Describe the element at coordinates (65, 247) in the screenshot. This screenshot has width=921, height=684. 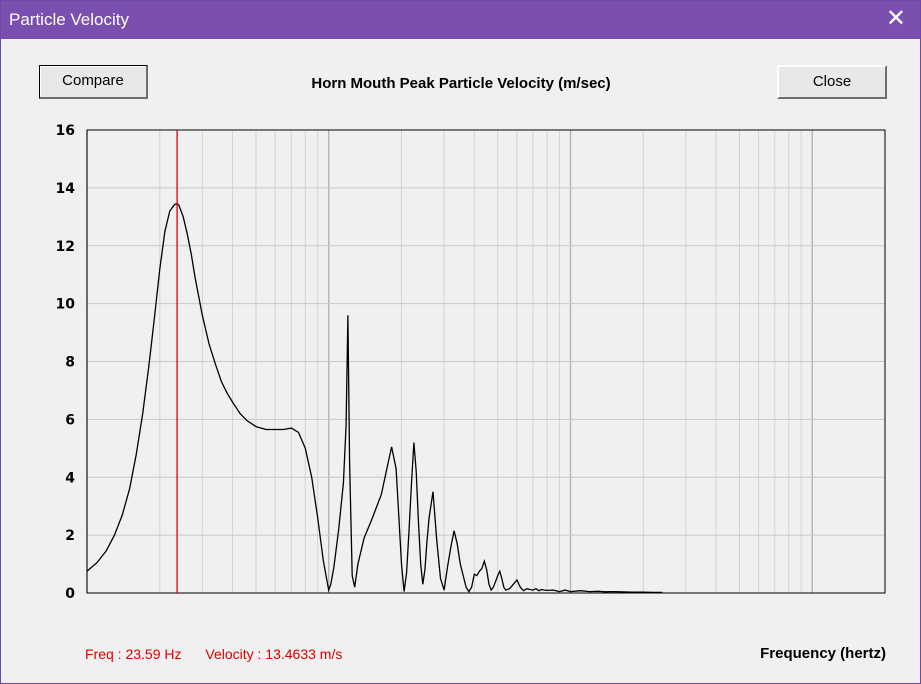
I see `y-tick-label: 12` at that location.